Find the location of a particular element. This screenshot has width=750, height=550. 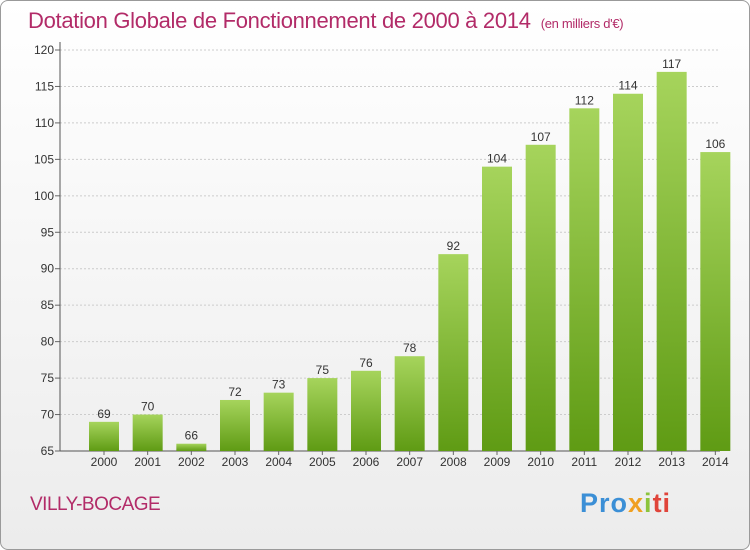

y-tick-label: 115 is located at coordinates (44, 86).